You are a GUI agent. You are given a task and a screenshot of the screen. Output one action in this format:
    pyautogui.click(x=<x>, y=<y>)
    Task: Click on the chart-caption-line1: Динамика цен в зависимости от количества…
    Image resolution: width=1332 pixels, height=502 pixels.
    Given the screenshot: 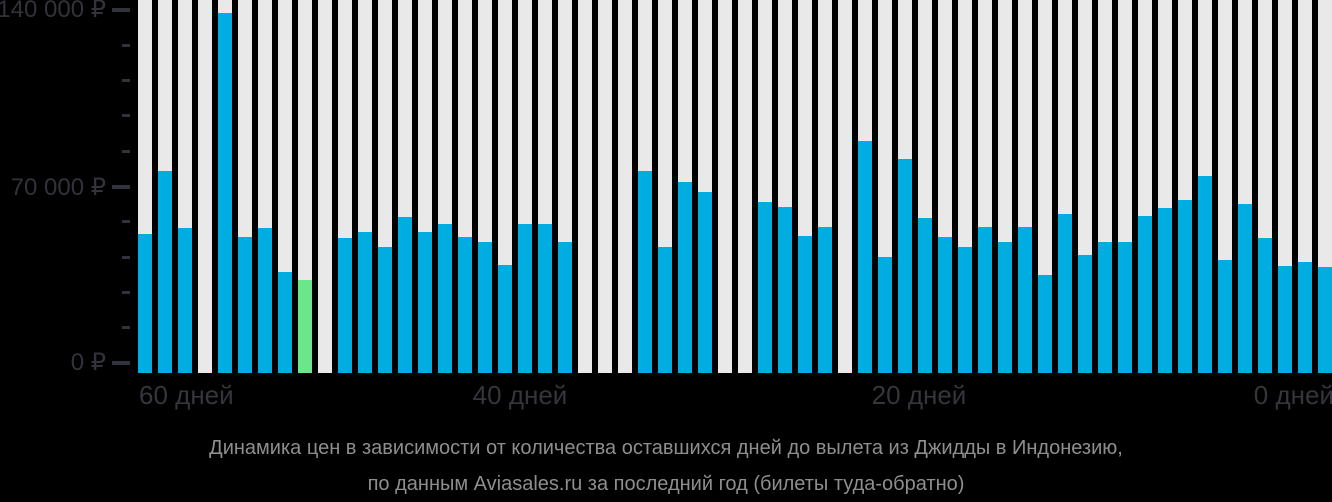 What is the action you would take?
    pyautogui.click(x=666, y=448)
    